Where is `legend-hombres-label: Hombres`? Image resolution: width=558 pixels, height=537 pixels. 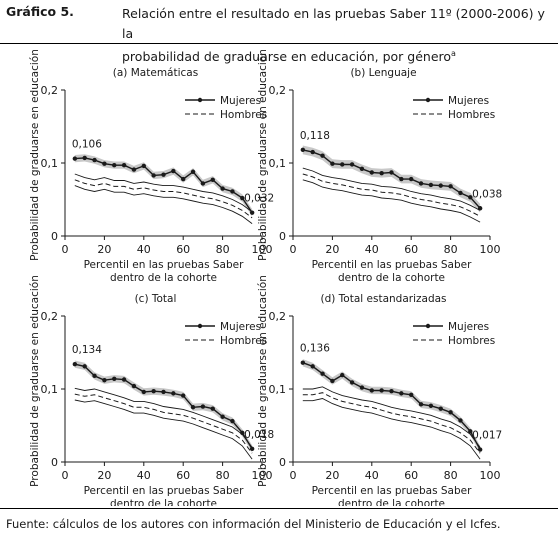 legend-hombres-label: Hombres is located at coordinates (243, 115).